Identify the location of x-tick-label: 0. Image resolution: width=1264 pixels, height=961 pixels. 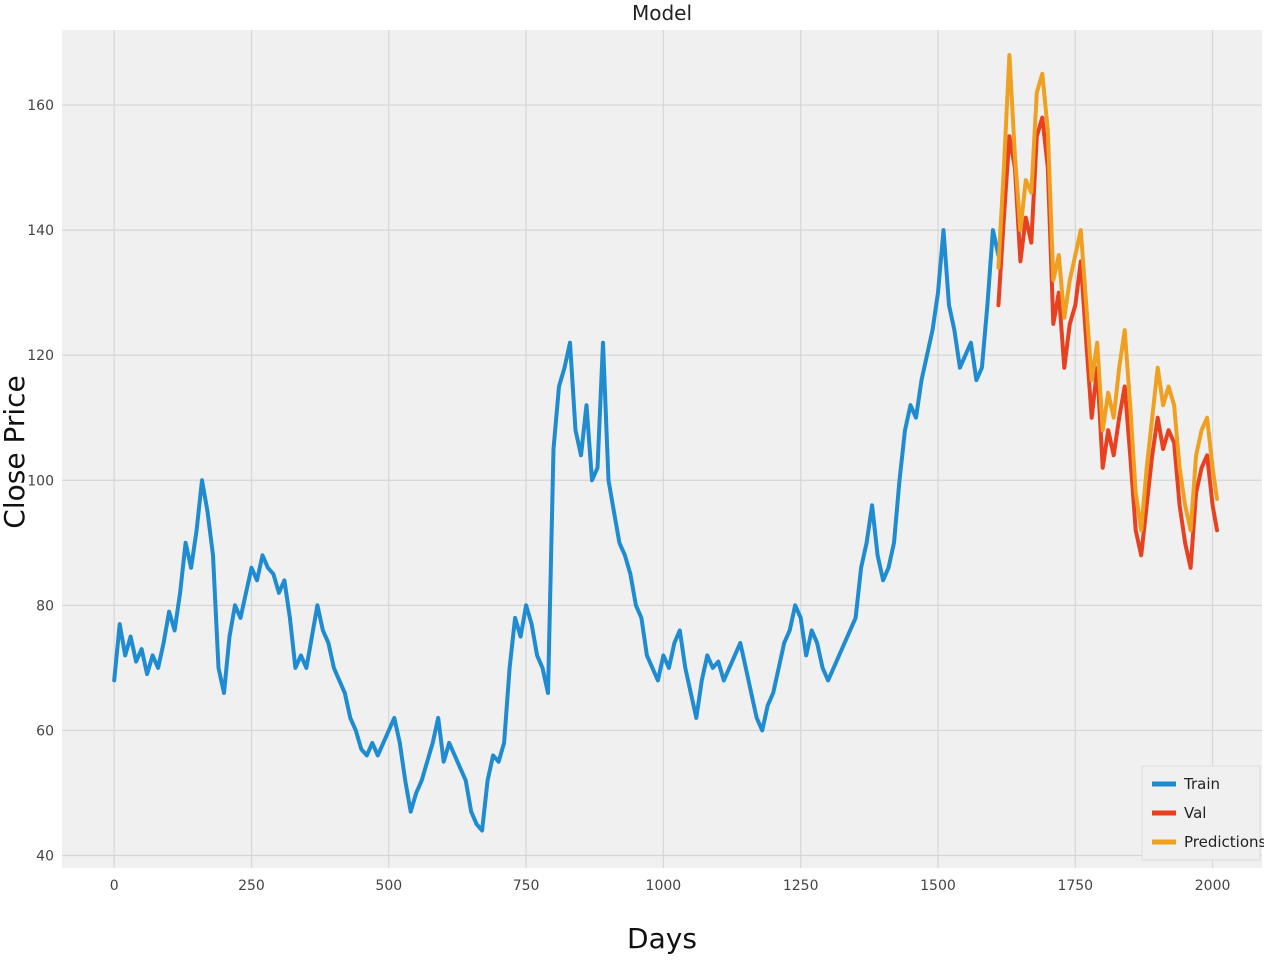
(114, 886).